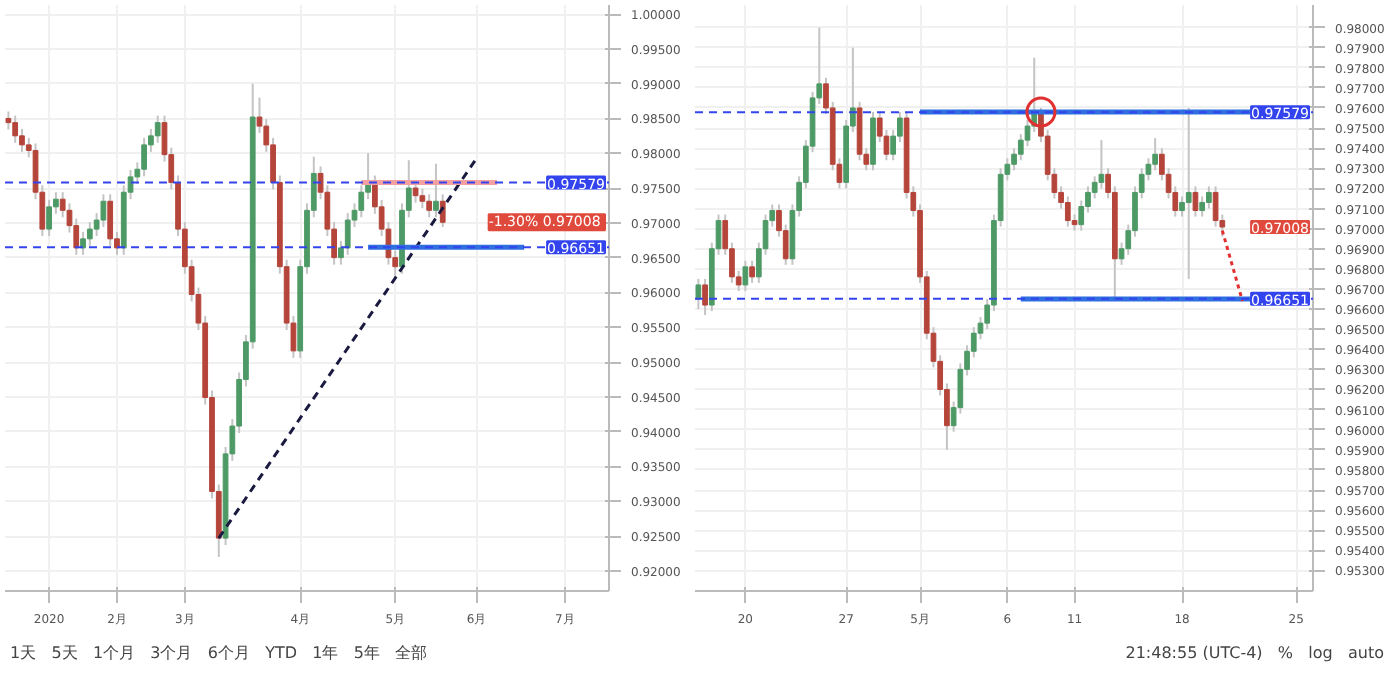 The image size is (1396, 676). What do you see at coordinates (219, 653) in the screenshot?
I see `text: 1天 5天 1个月 3个月 6个月 YTD 1年 5年 全部` at bounding box center [219, 653].